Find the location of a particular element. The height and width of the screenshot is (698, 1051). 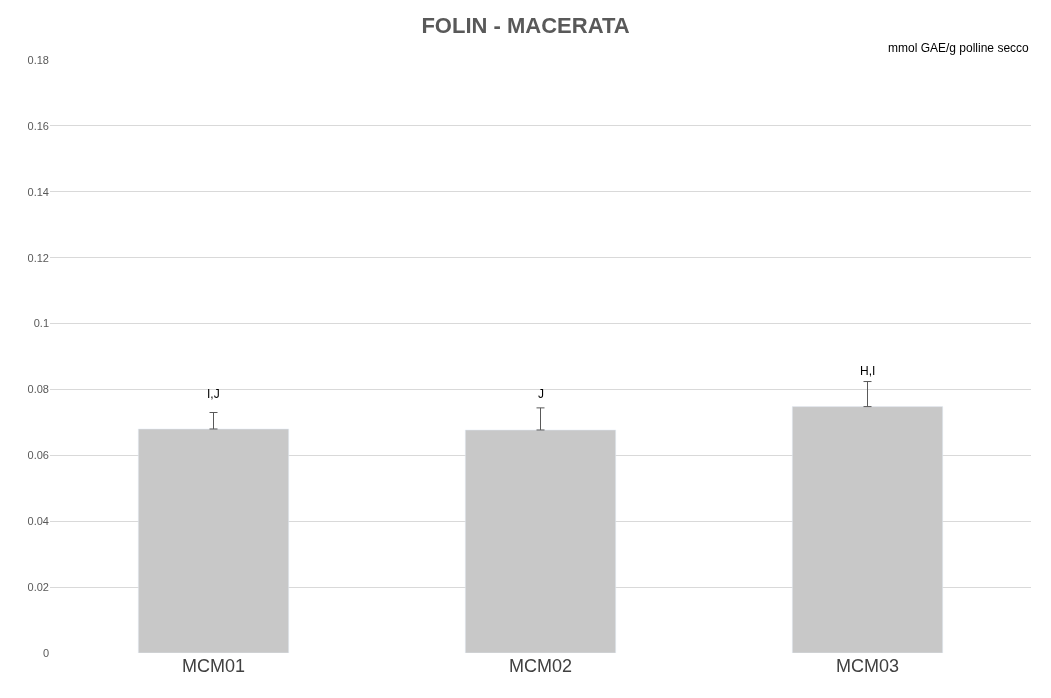

y-tick-label: 0.18 is located at coordinates (38, 59).